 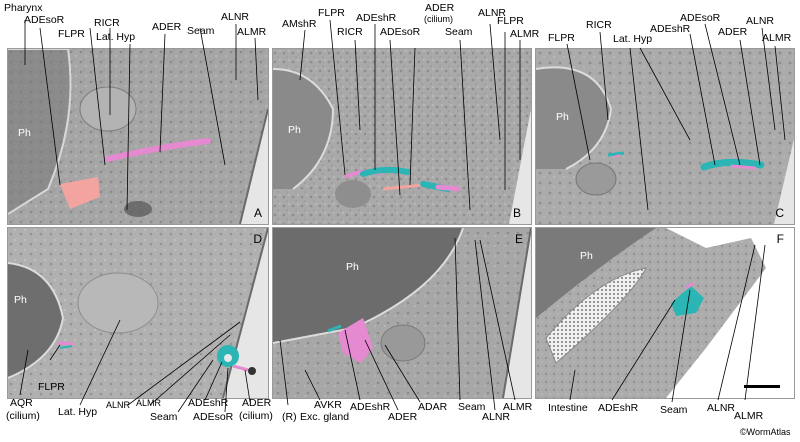 I want to click on panel-d: D, so click(x=138, y=313).